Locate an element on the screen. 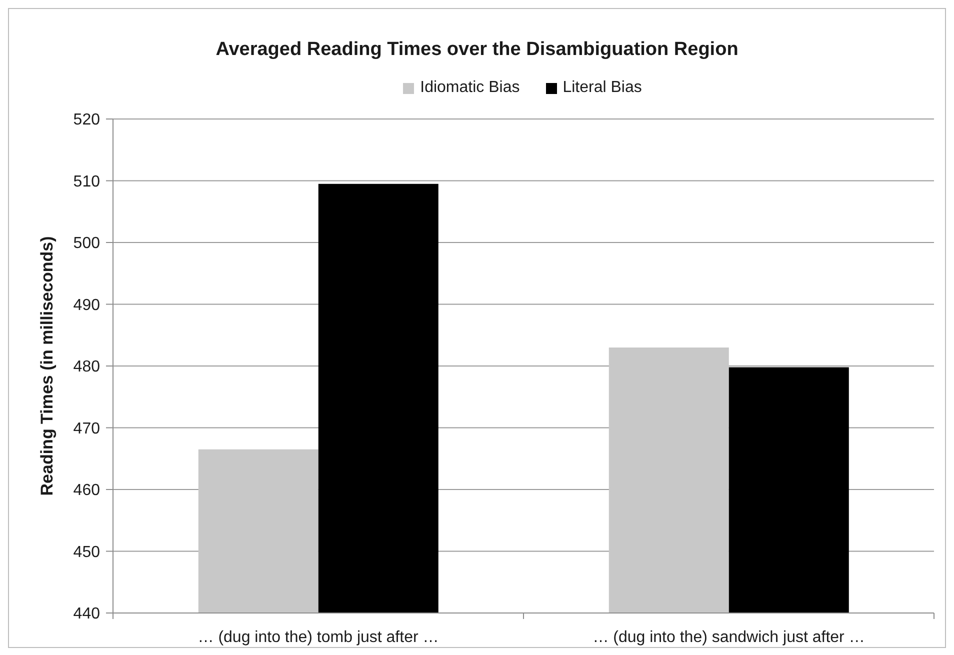  y-tick-label: 460 is located at coordinates (86, 491).